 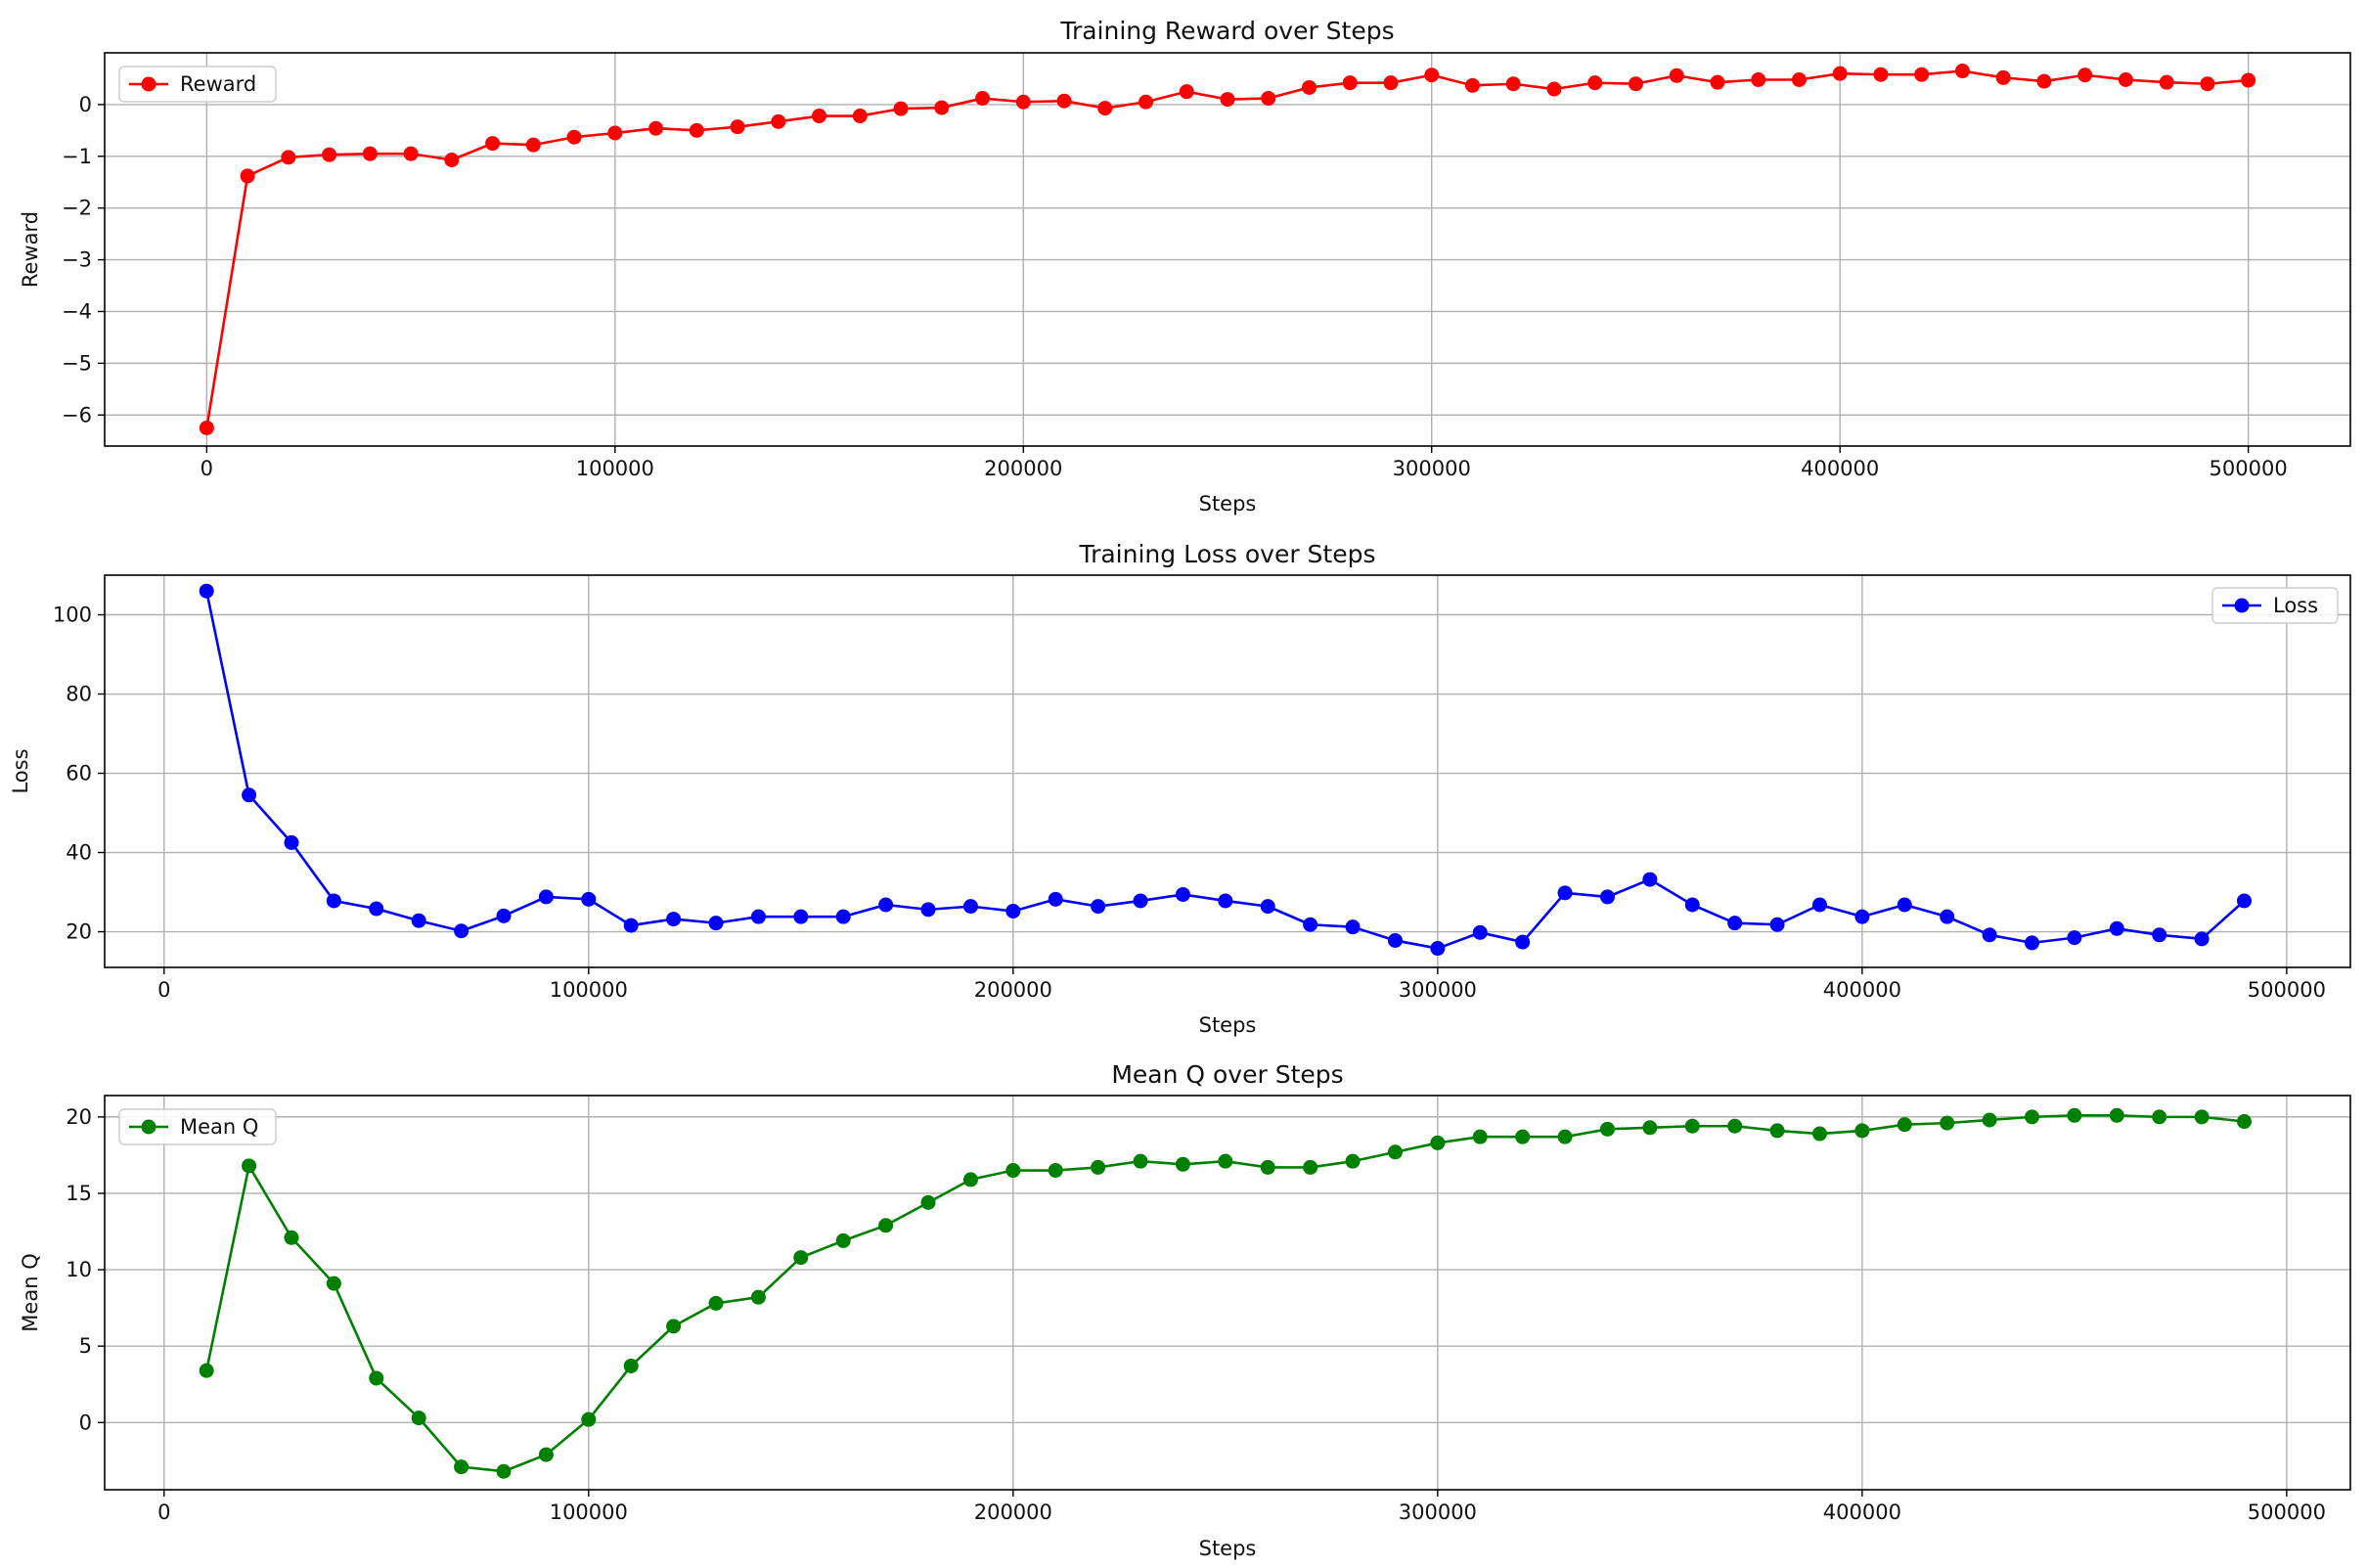 I want to click on legend-label: Loss, so click(x=2295, y=605).